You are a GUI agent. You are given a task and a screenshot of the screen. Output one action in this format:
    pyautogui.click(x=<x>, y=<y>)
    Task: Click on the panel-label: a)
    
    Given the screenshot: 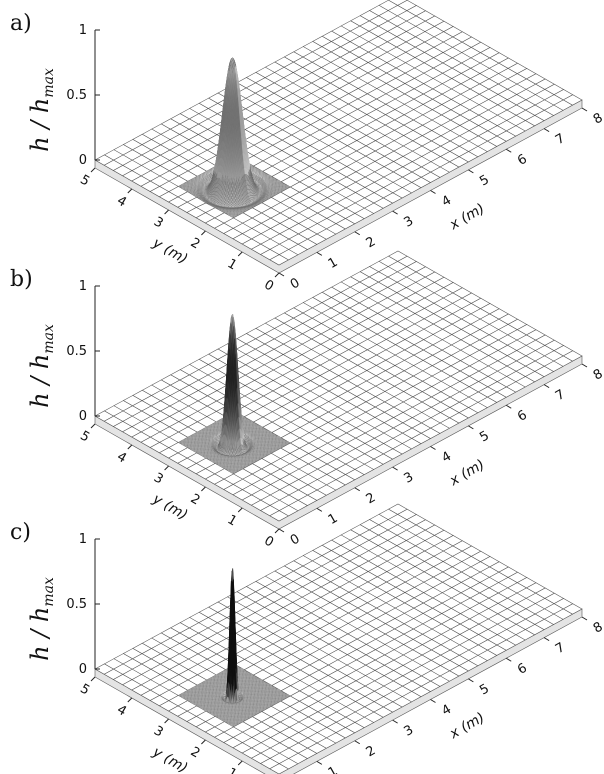 What is the action you would take?
    pyautogui.click(x=21, y=23)
    